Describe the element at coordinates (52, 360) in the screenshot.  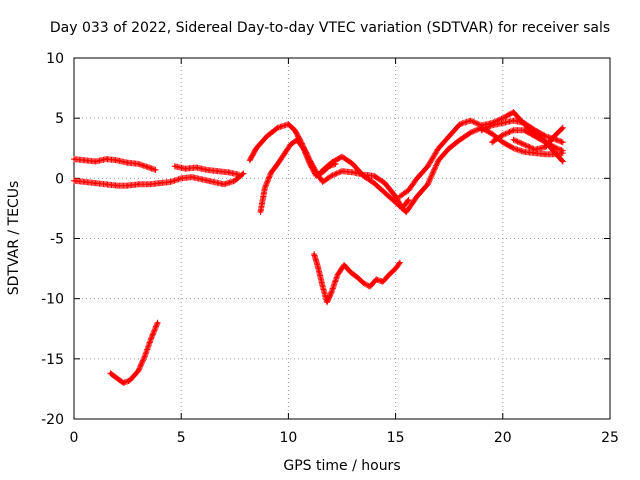
I see `y-tick-label: -15` at that location.